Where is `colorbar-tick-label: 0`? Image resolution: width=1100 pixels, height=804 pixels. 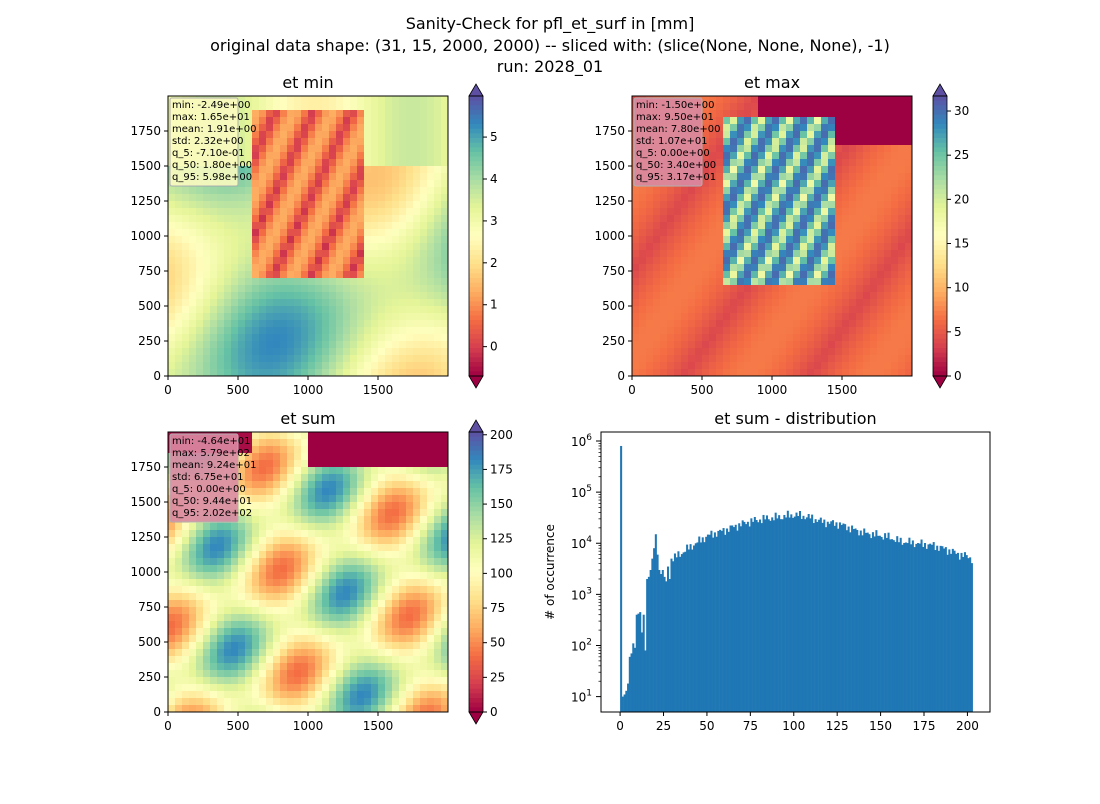
colorbar-tick-label: 0 is located at coordinates (494, 347).